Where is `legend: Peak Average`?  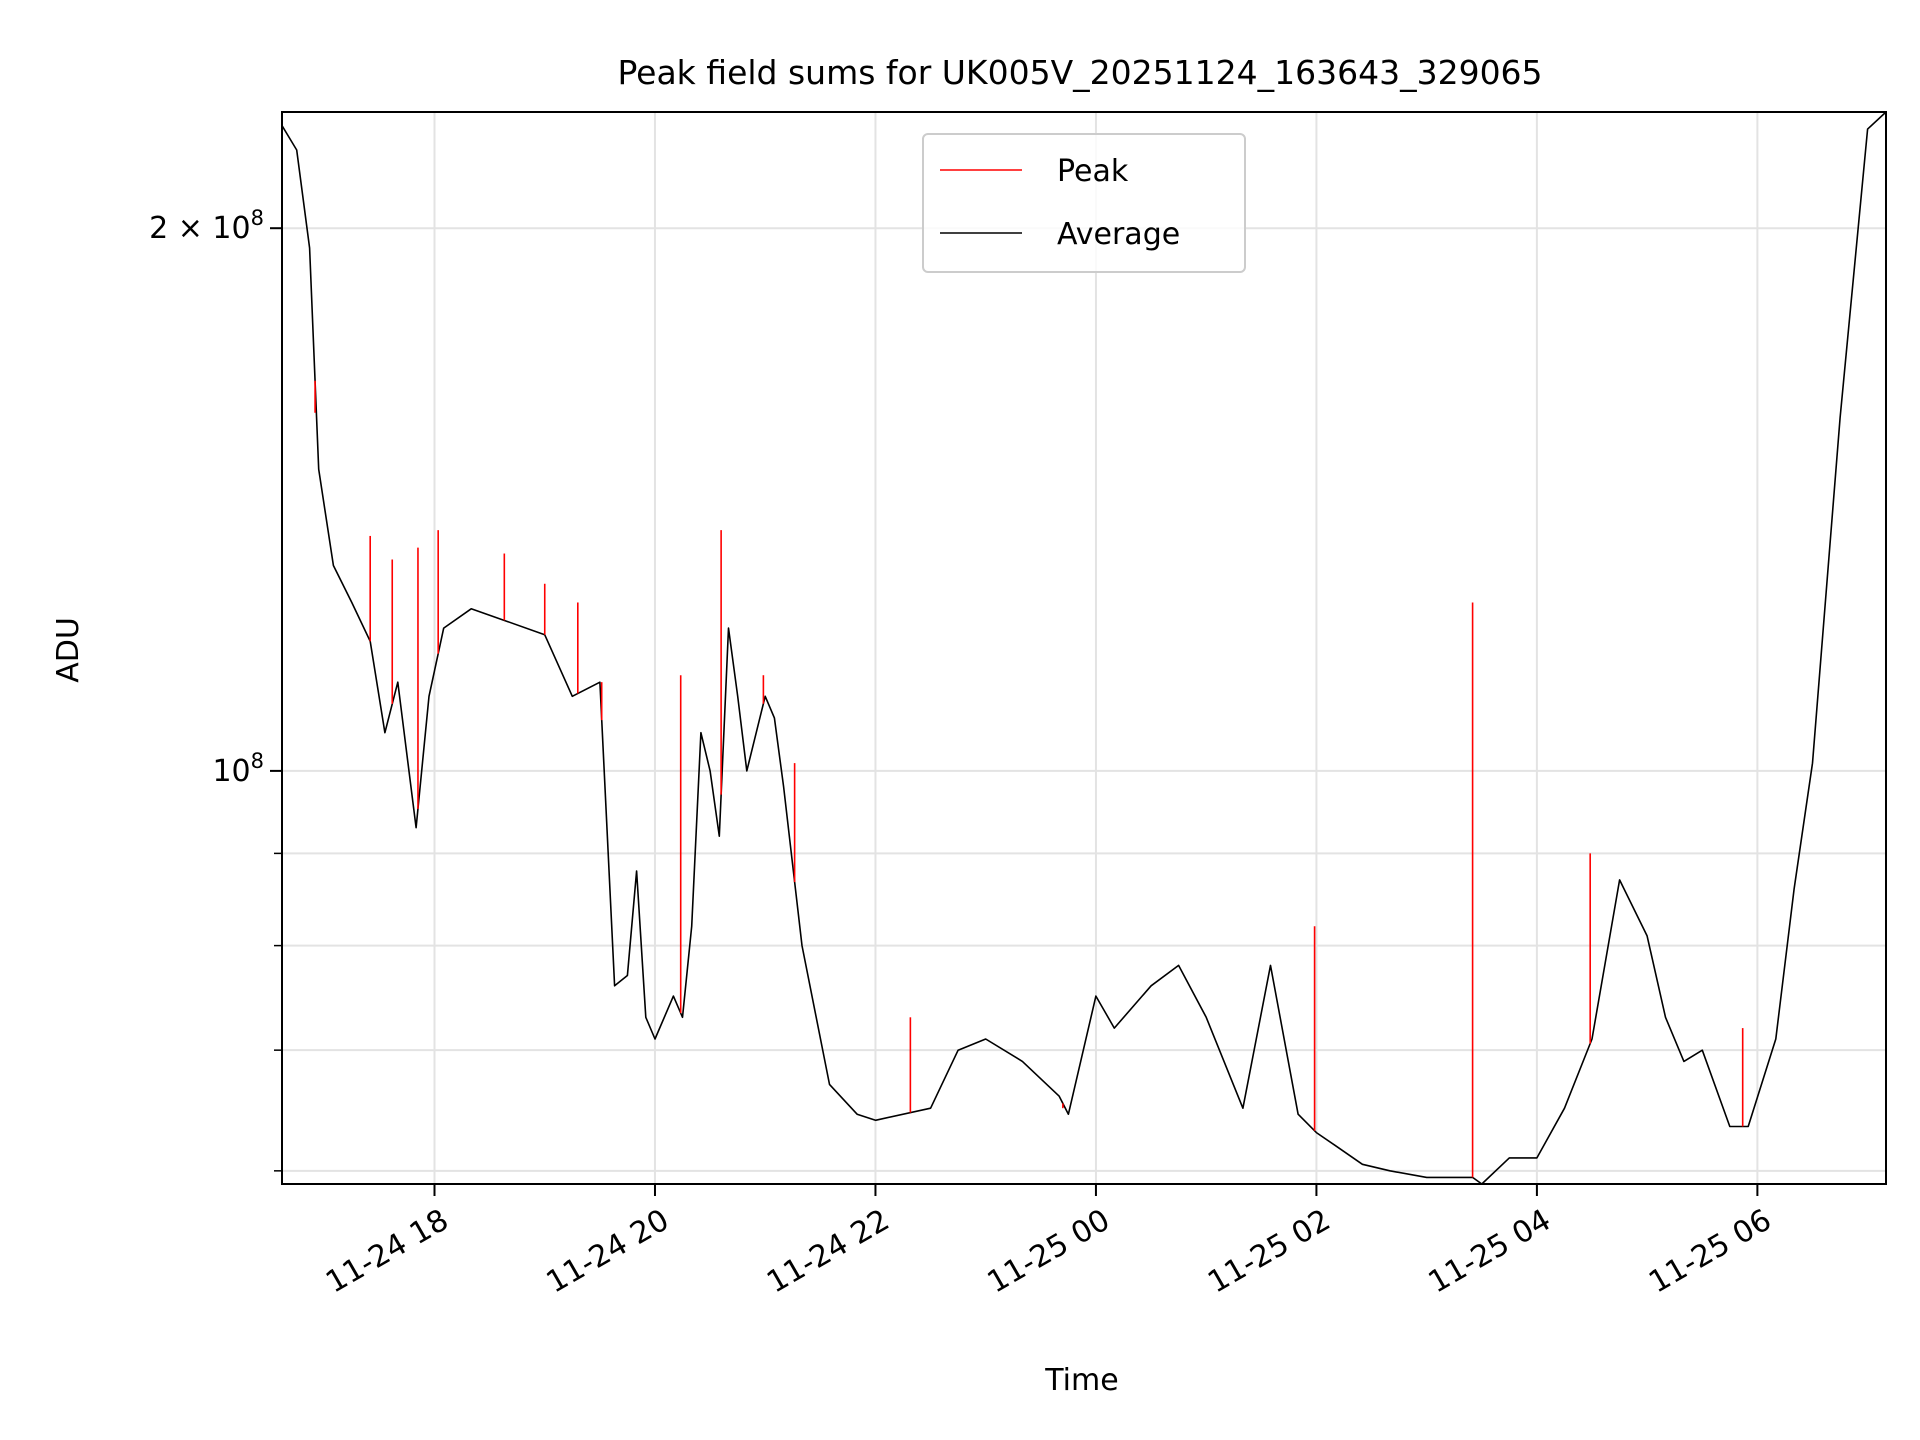
legend: Peak Average is located at coordinates (1084, 203).